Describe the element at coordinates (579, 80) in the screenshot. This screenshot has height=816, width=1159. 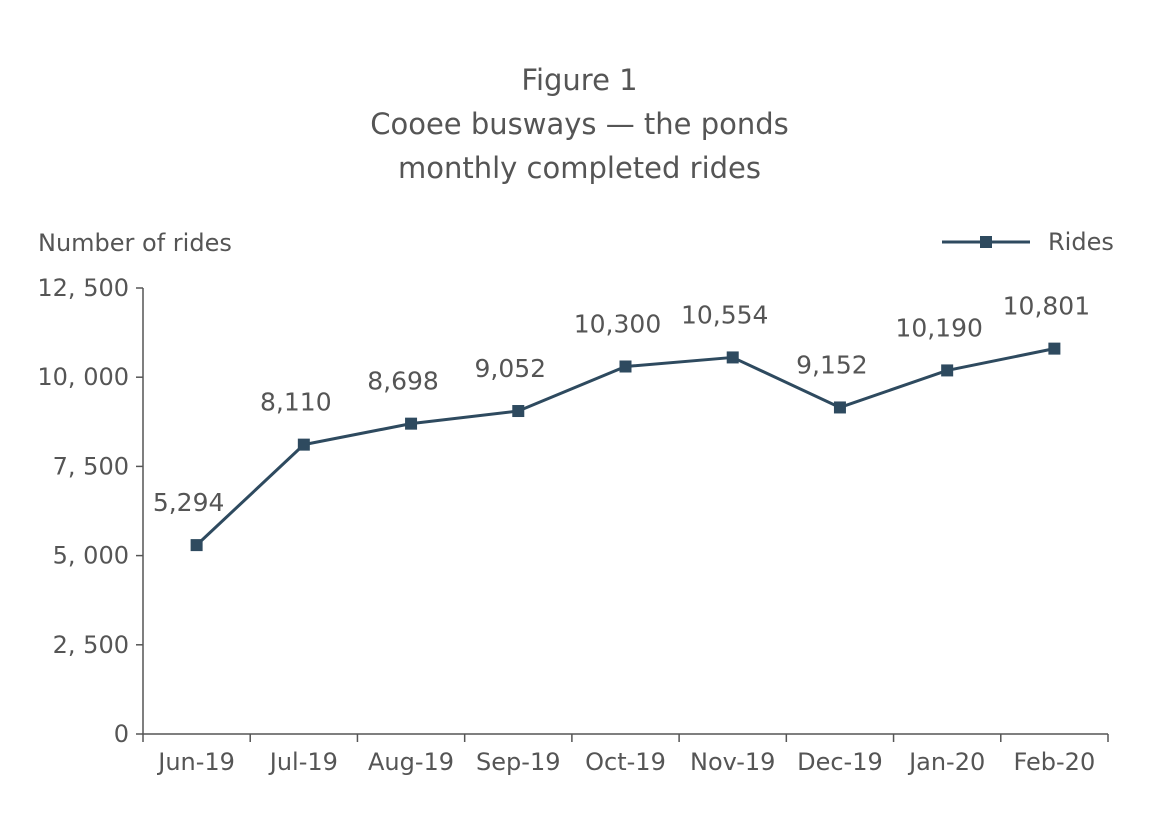
I see `chart-title: Figure 1` at that location.